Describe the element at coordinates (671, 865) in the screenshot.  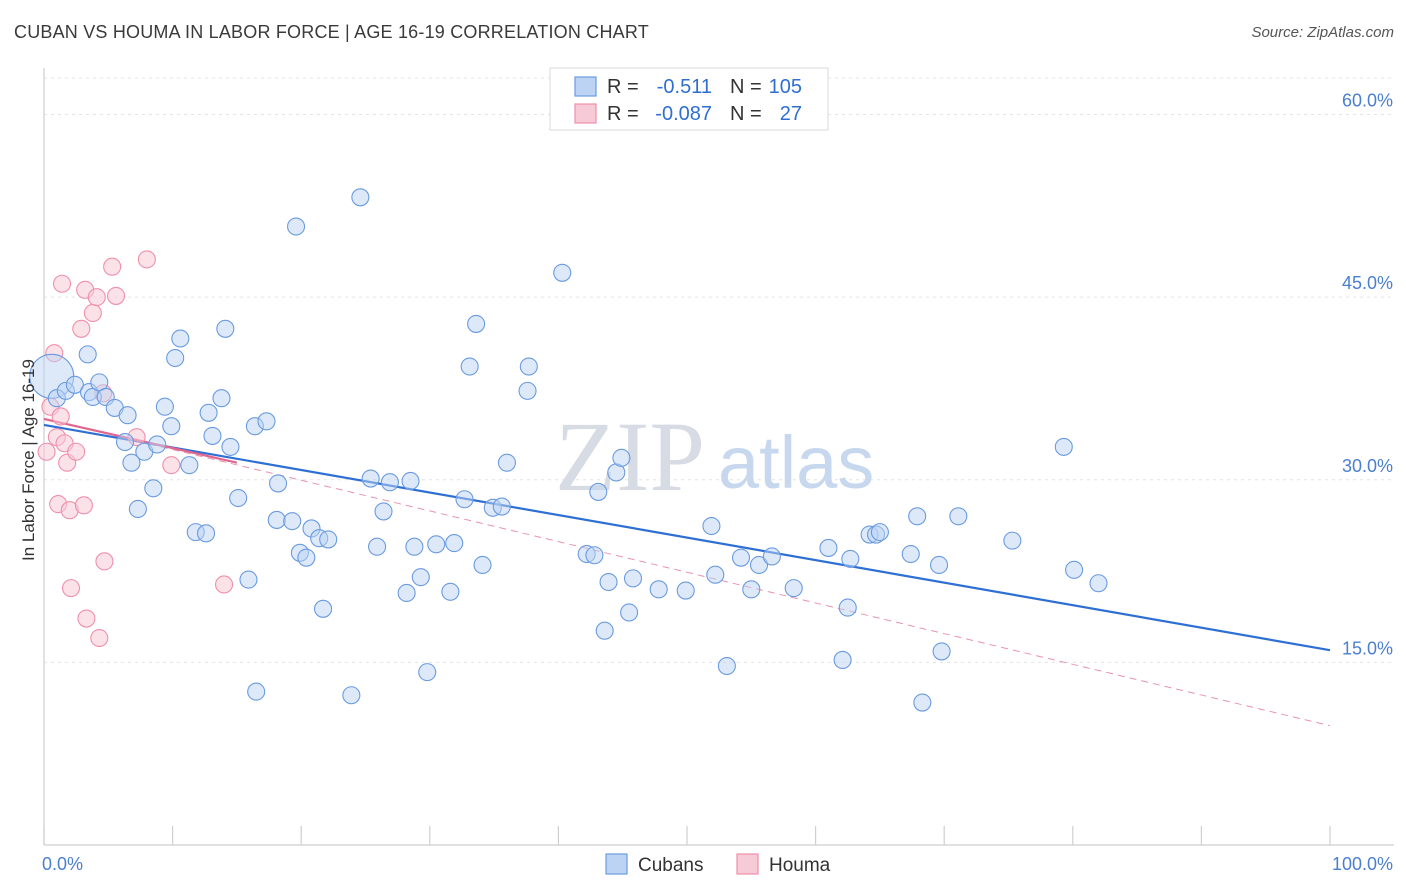
I see `legend-label-cubans: Cubans` at that location.